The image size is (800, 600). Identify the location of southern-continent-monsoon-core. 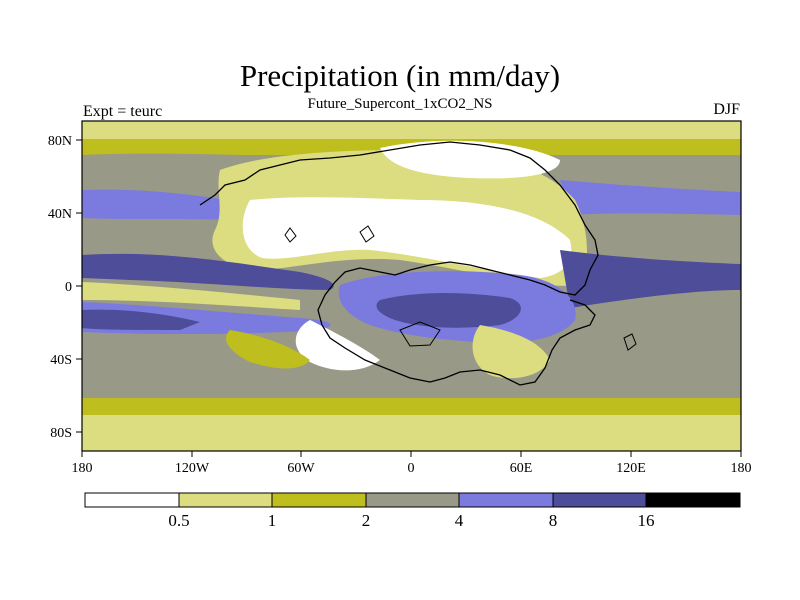
(448, 310).